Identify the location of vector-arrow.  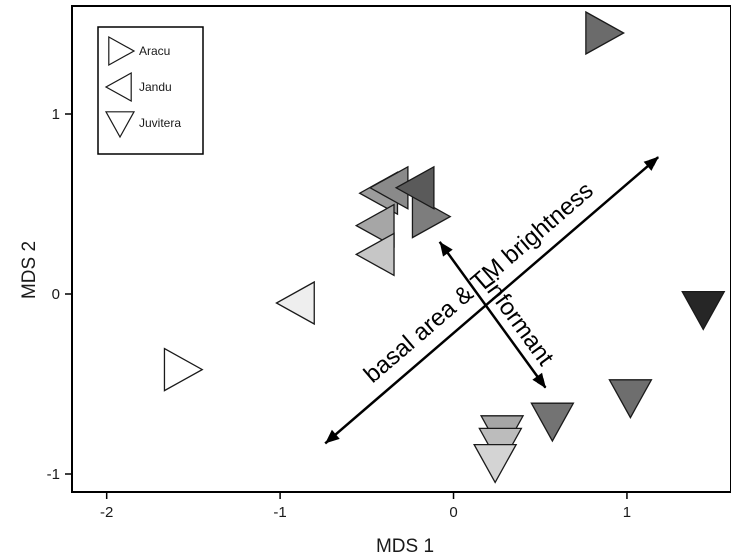
(492, 315).